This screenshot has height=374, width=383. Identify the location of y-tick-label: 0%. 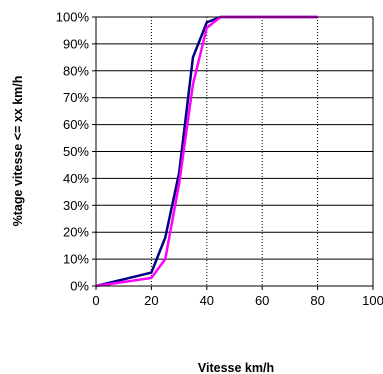
(79, 286).